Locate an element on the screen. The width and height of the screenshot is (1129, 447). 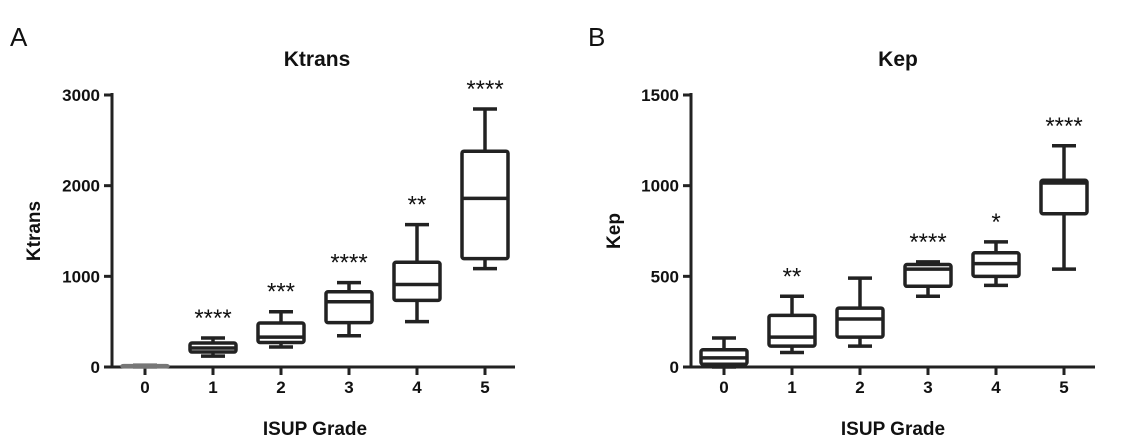
y-tick-label: 3000 is located at coordinates (81, 95).